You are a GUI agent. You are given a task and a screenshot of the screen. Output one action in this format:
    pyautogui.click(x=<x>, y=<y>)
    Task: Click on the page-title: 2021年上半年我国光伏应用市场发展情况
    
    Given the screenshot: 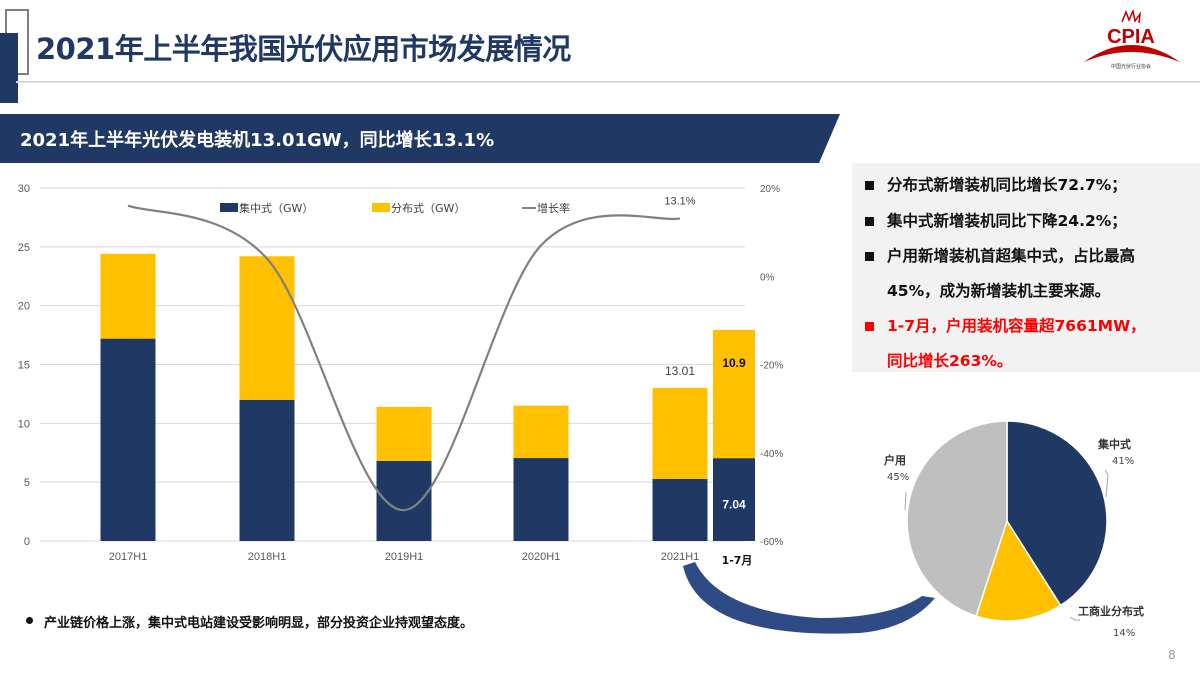 What is the action you would take?
    pyautogui.click(x=303, y=49)
    